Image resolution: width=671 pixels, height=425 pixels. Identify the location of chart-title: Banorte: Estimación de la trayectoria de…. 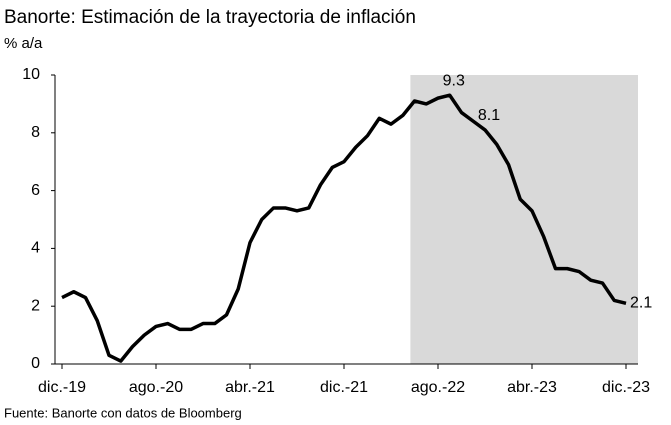
(210, 17).